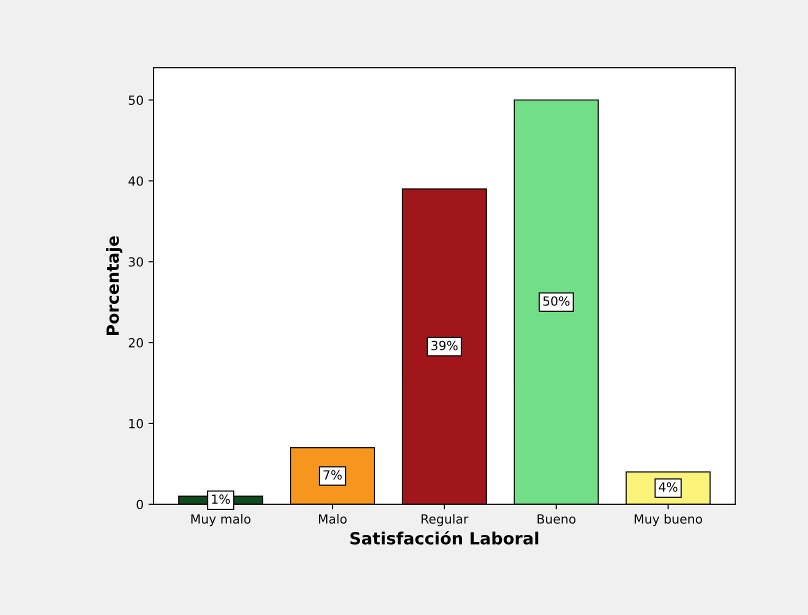 Image resolution: width=808 pixels, height=615 pixels. Describe the element at coordinates (135, 343) in the screenshot. I see `y-tick-label: 20` at that location.